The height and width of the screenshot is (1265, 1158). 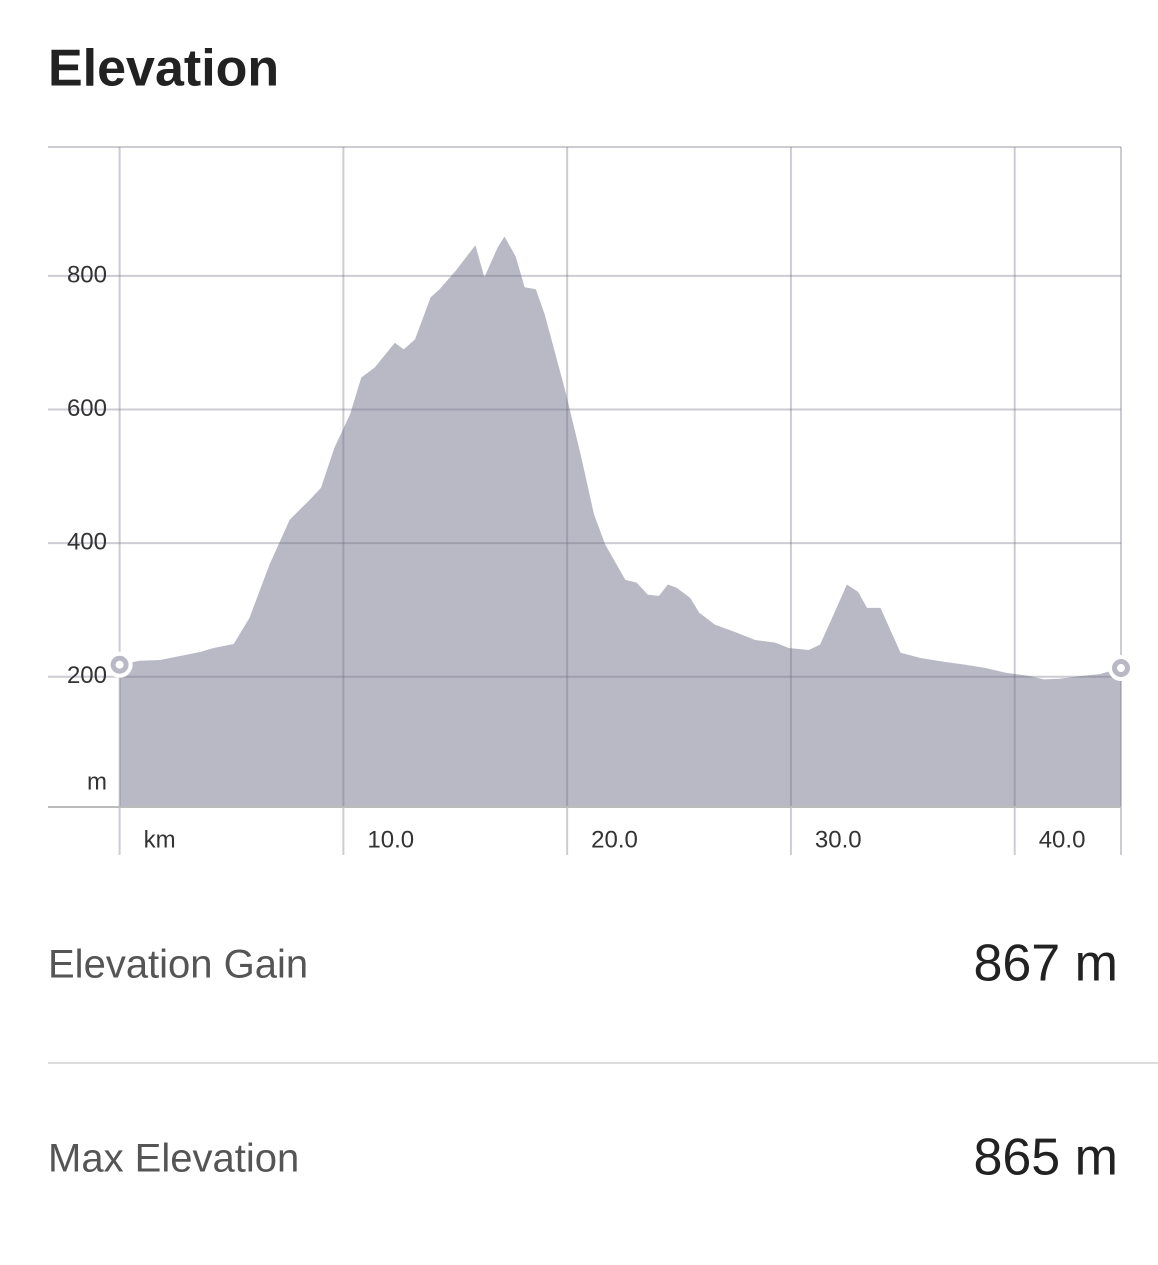 What do you see at coordinates (838, 839) in the screenshot?
I see `x-tick-label: 30.0` at bounding box center [838, 839].